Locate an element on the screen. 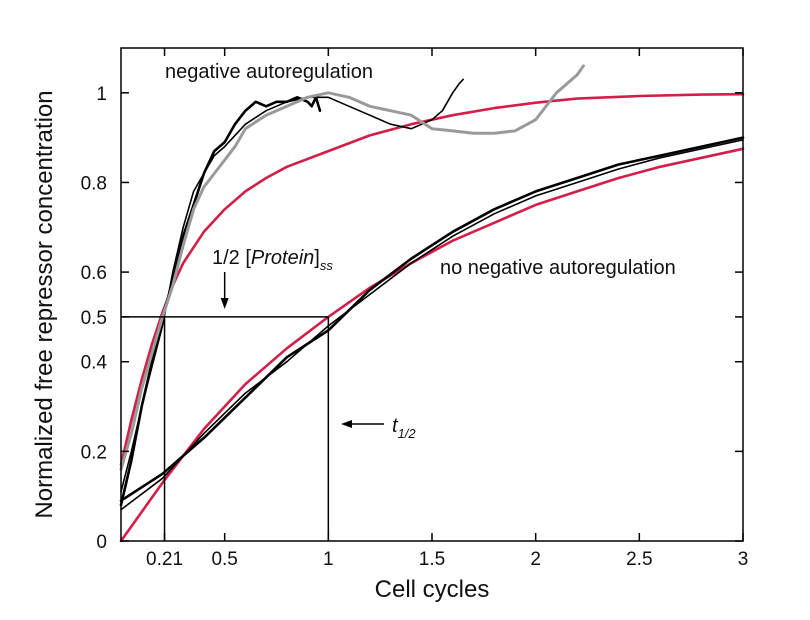 This screenshot has height=620, width=810. half-protein-subscript: ss is located at coordinates (327, 265).